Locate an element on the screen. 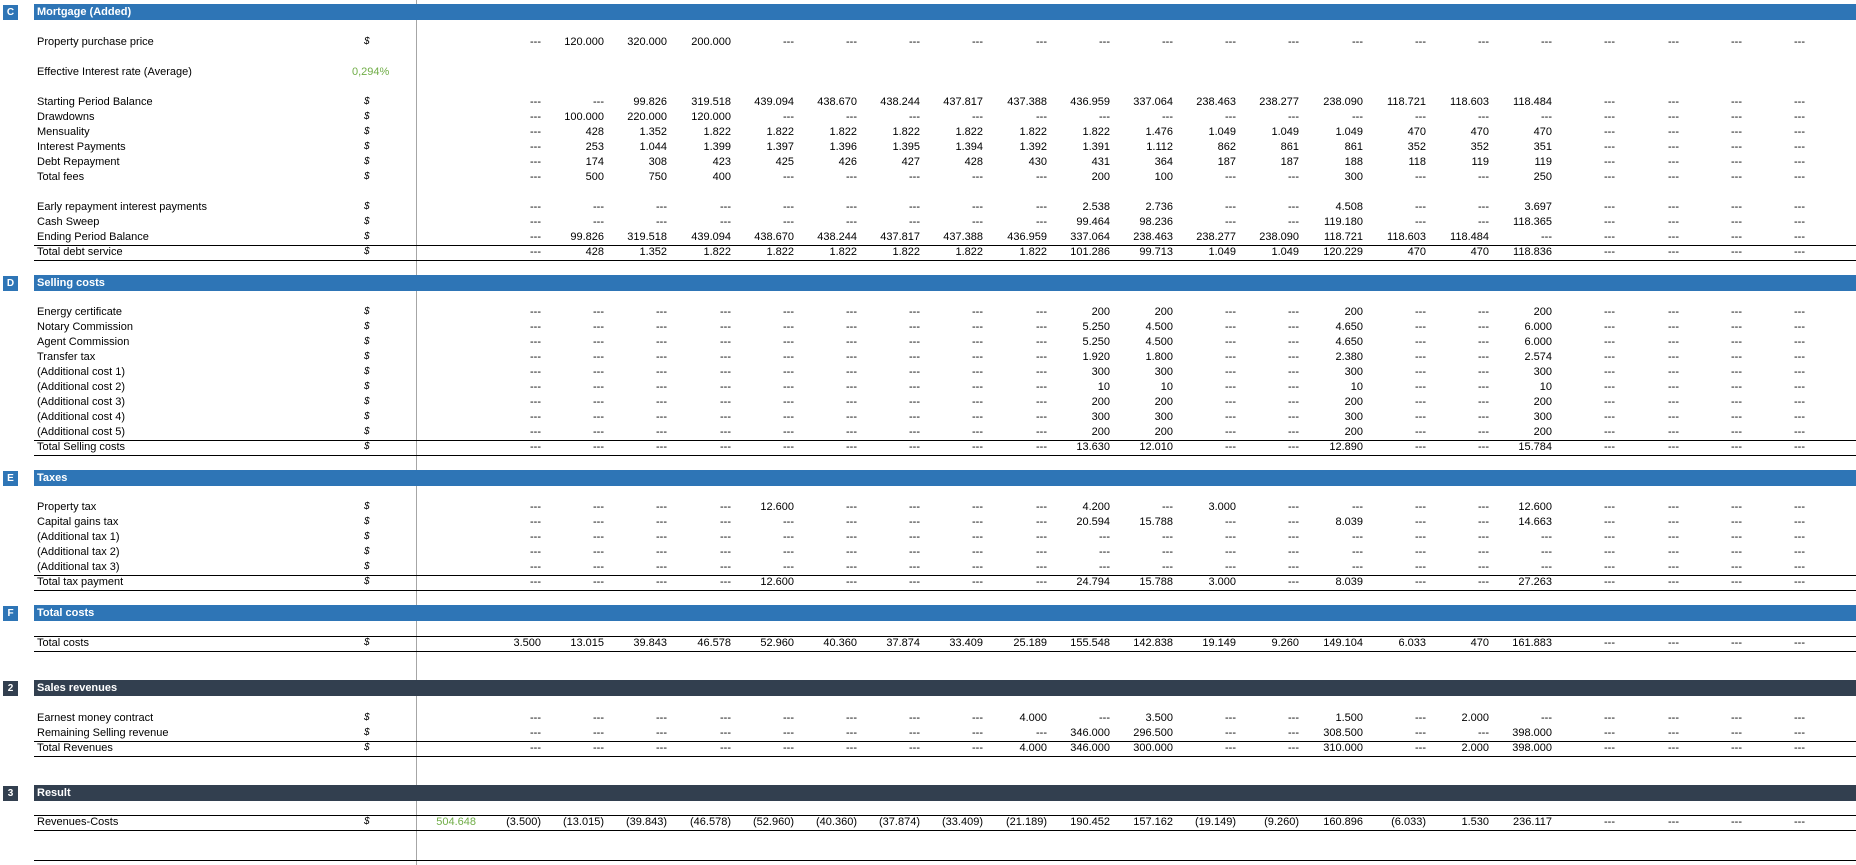  value-cell: 1.049 is located at coordinates (1222, 132).